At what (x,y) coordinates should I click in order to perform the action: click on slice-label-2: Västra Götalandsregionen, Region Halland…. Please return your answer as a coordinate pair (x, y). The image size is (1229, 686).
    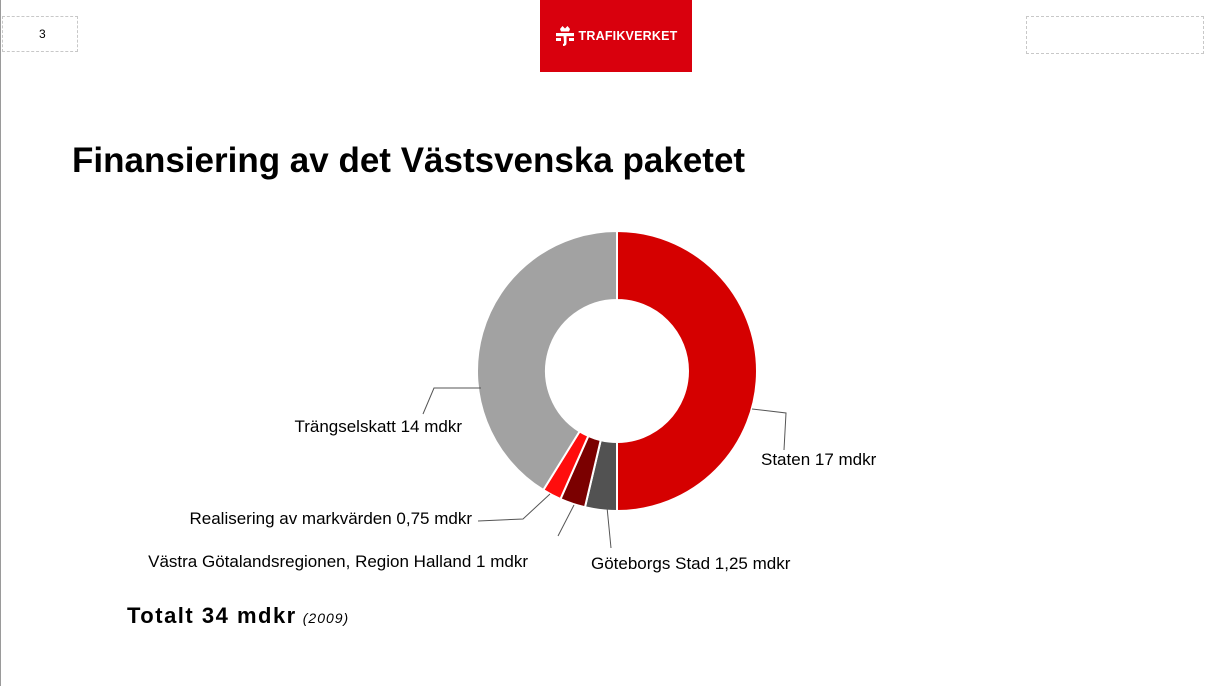
    Looking at the image, I should click on (338, 561).